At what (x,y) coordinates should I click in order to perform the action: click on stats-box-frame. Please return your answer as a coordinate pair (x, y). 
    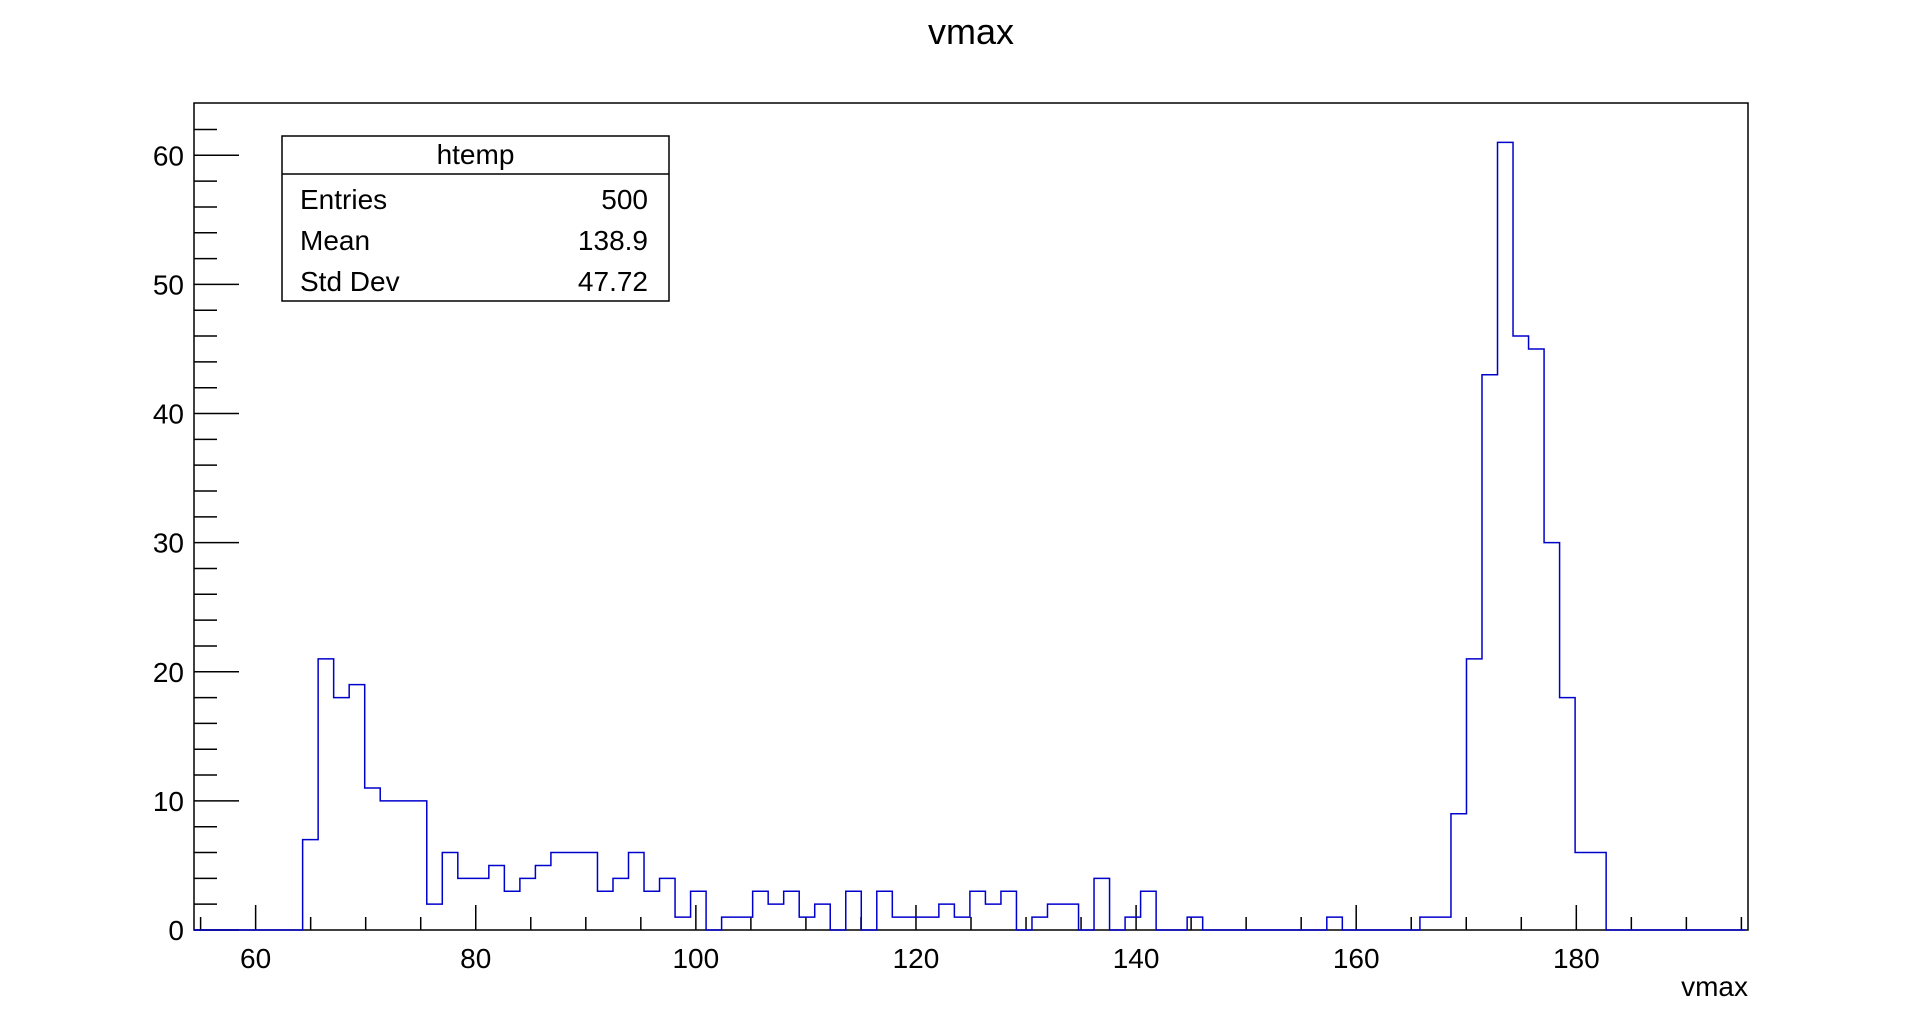
    Looking at the image, I should click on (475, 218).